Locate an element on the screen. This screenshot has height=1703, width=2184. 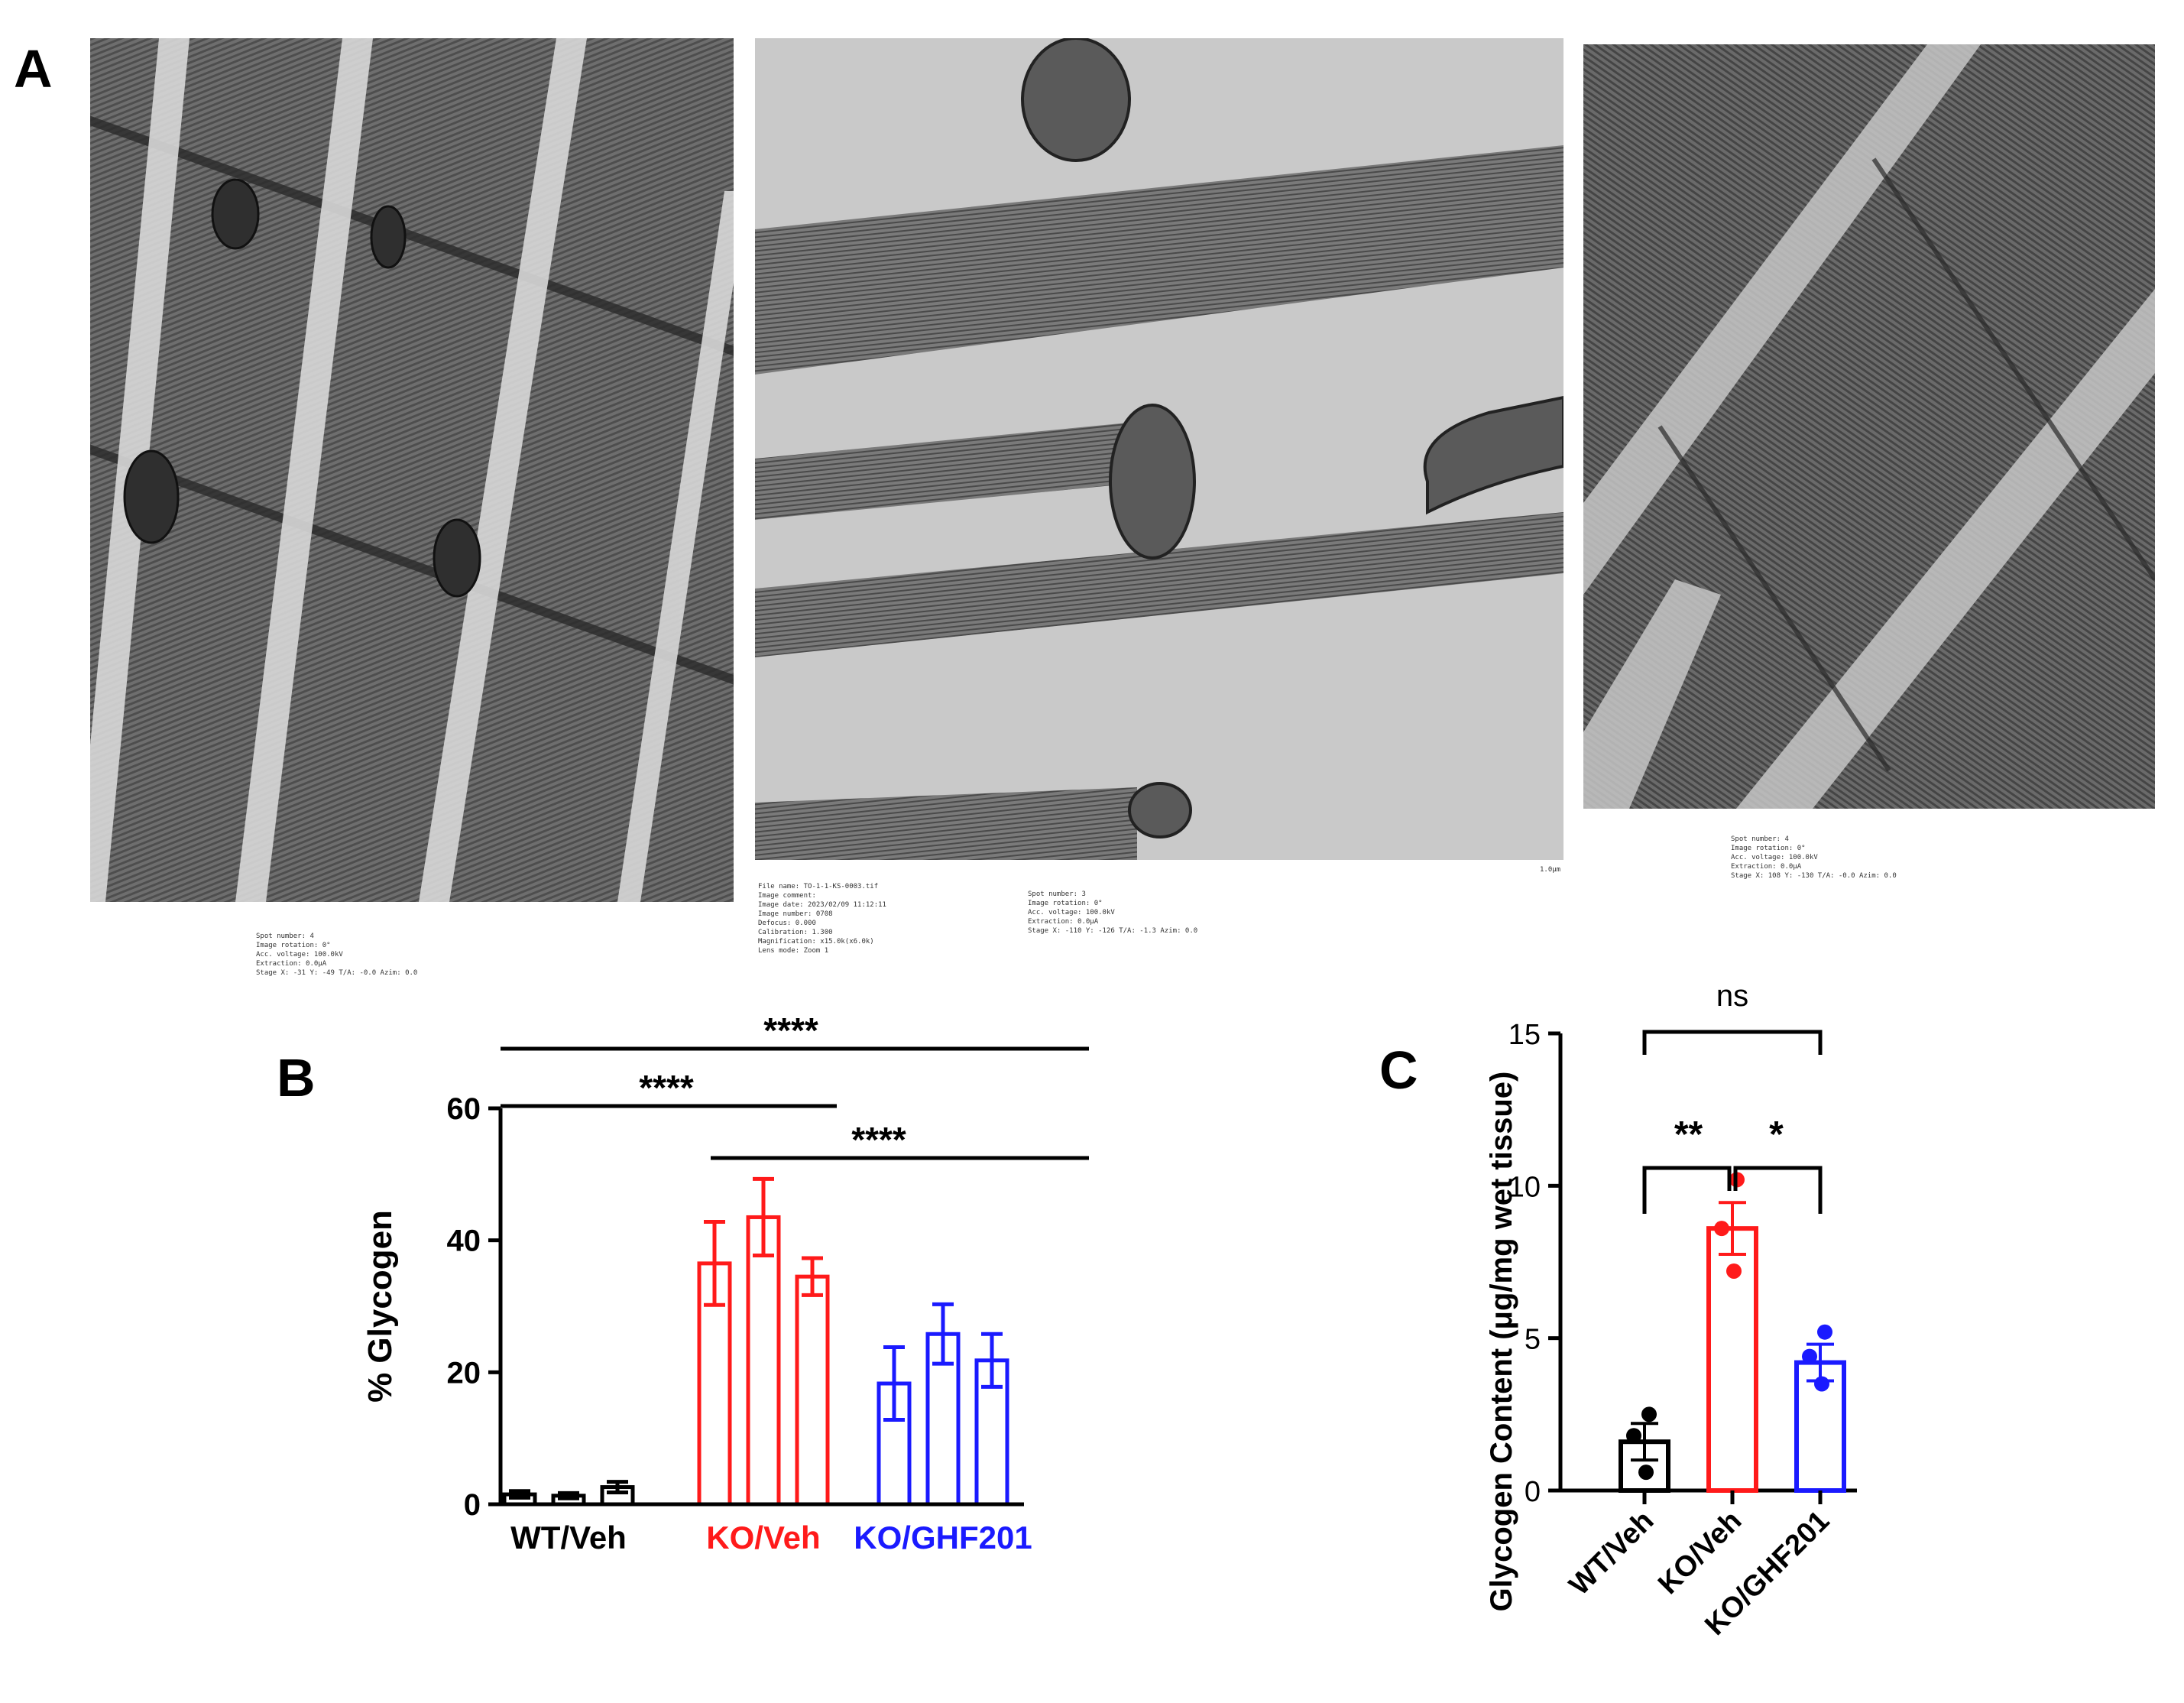
y-tick-label: 5 is located at coordinates (1533, 1340).